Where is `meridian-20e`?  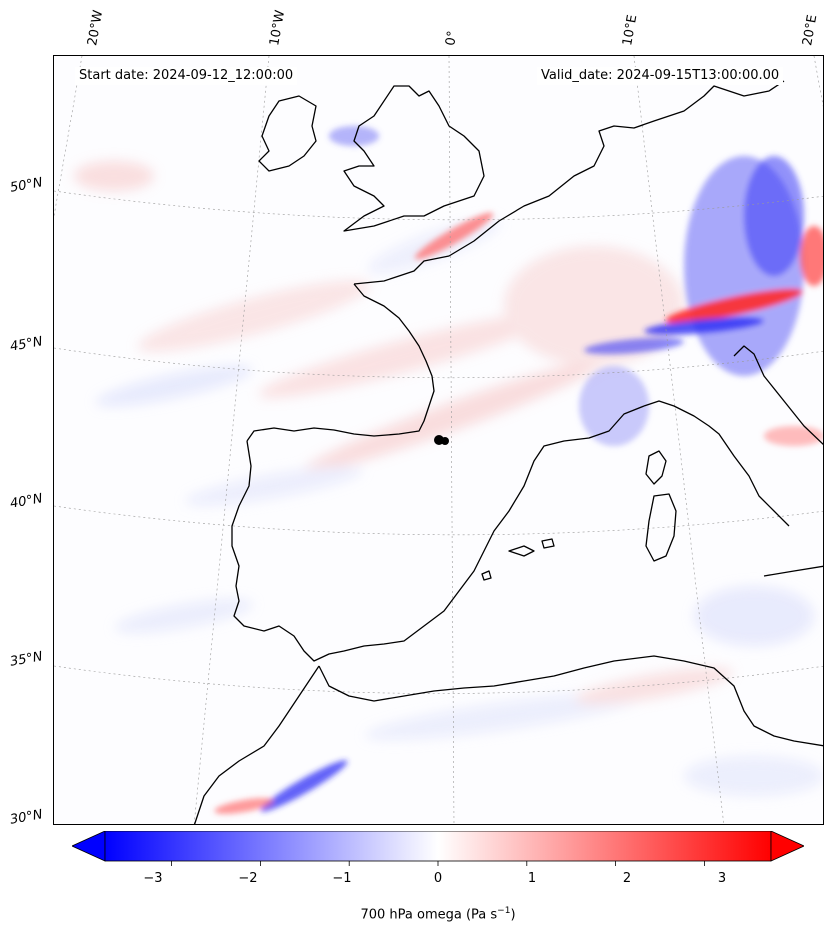 meridian-20e is located at coordinates (818, 81).